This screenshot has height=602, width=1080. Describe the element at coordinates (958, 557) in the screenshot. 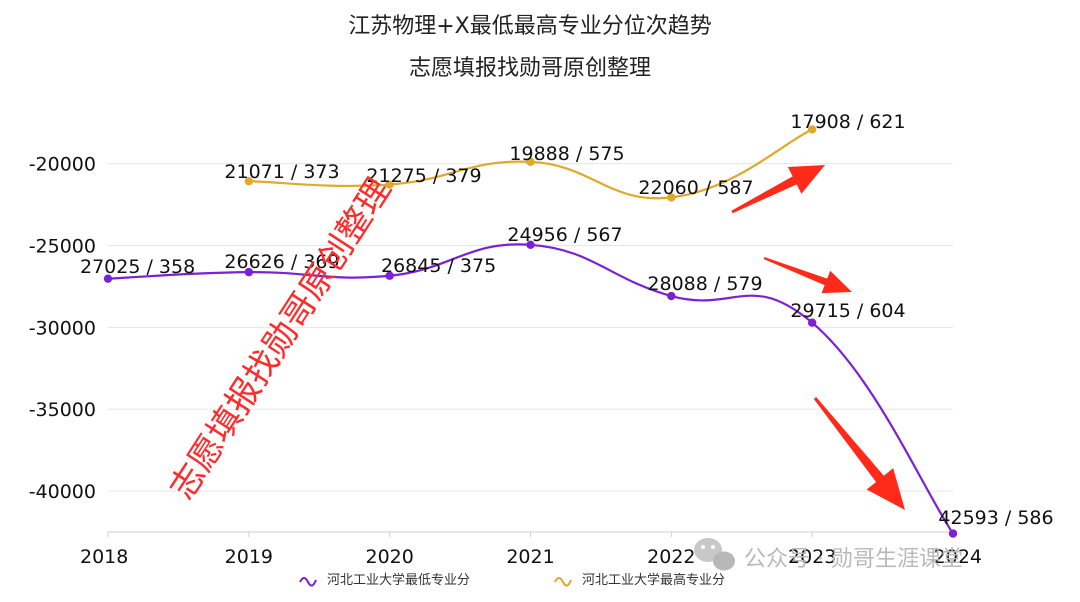

I see `x-tick-label: 2024` at that location.